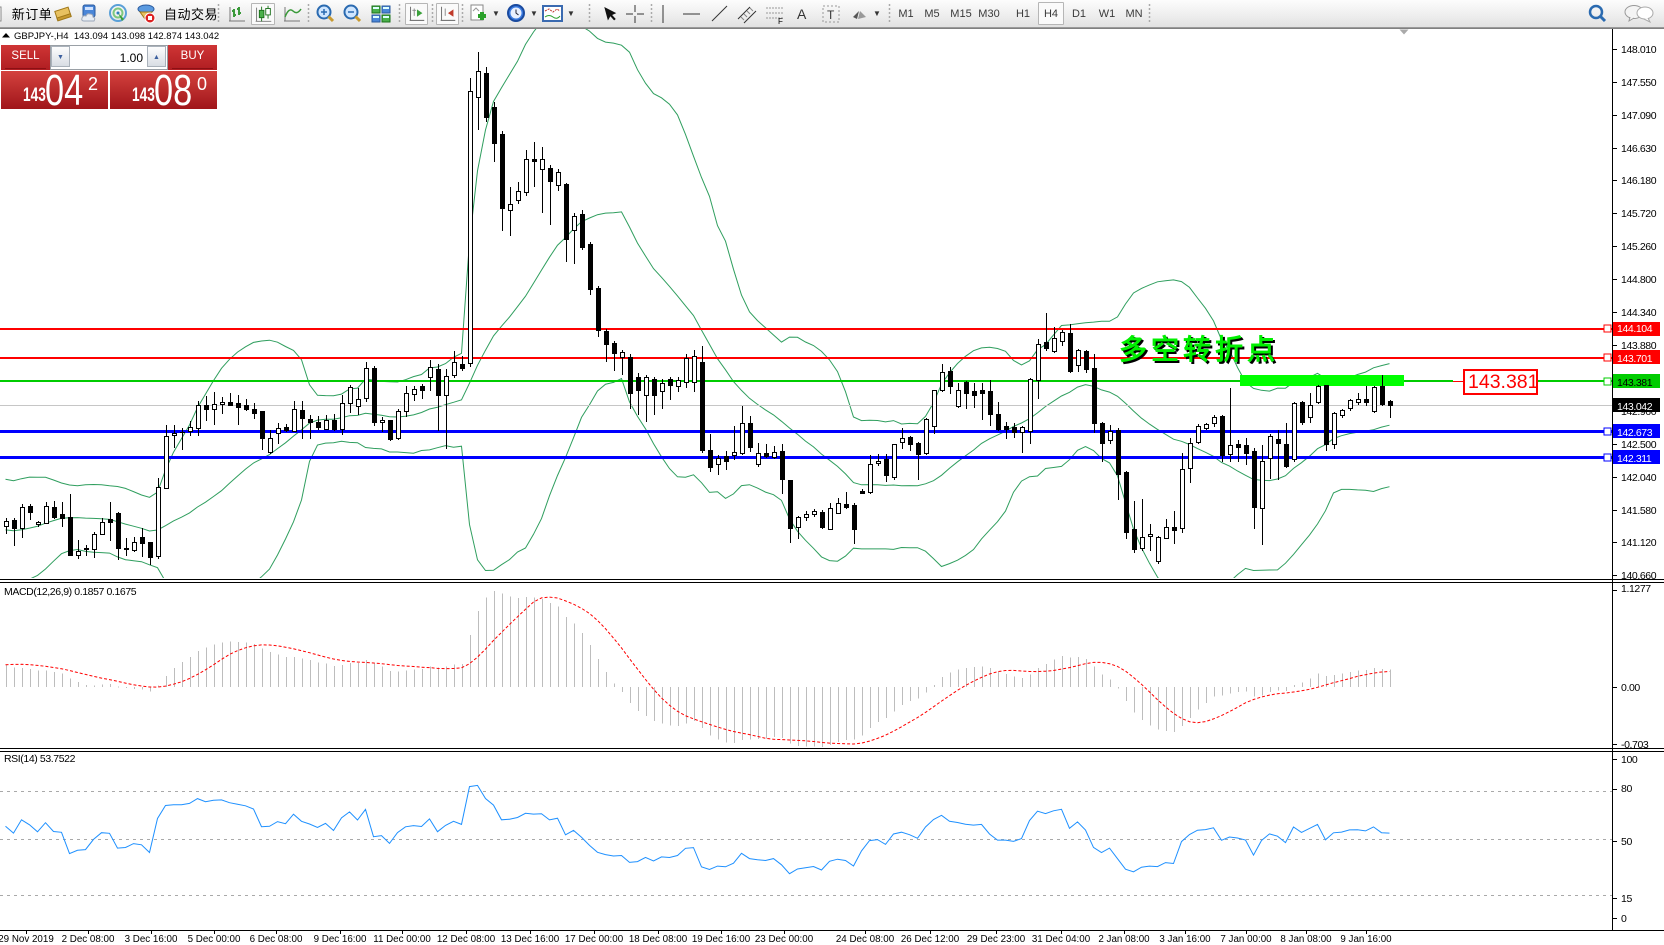 The image size is (1664, 945). Describe the element at coordinates (1626, 789) in the screenshot. I see `svg-text: 80` at that location.